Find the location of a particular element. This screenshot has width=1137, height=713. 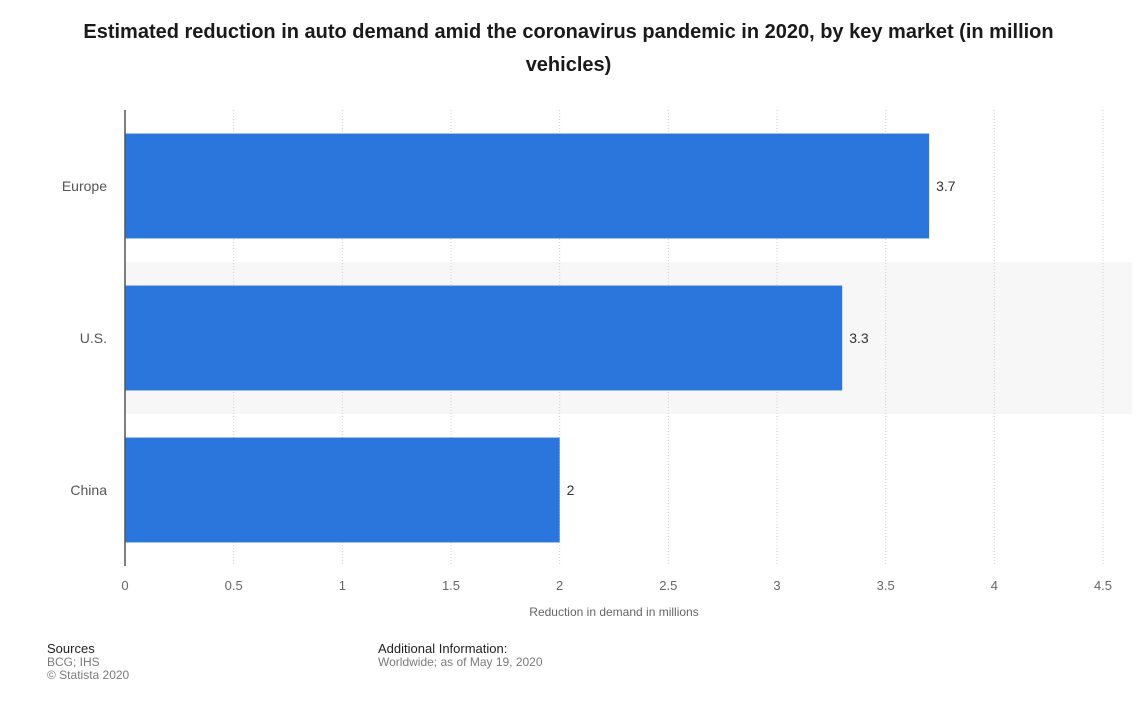

value-label: 3.3 is located at coordinates (859, 338).